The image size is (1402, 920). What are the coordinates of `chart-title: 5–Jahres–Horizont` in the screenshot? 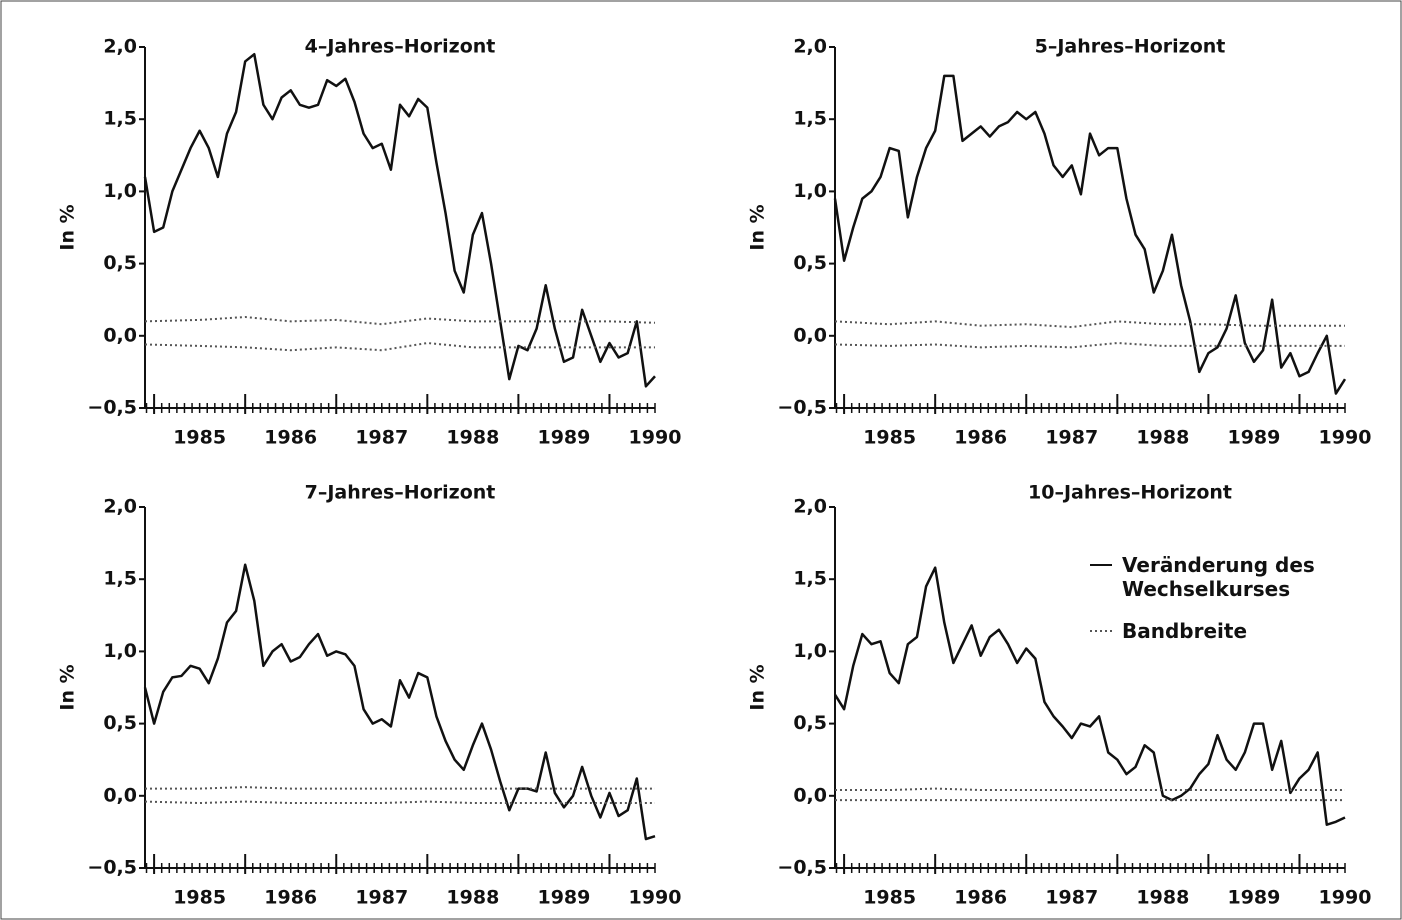 It's located at (1130, 47).